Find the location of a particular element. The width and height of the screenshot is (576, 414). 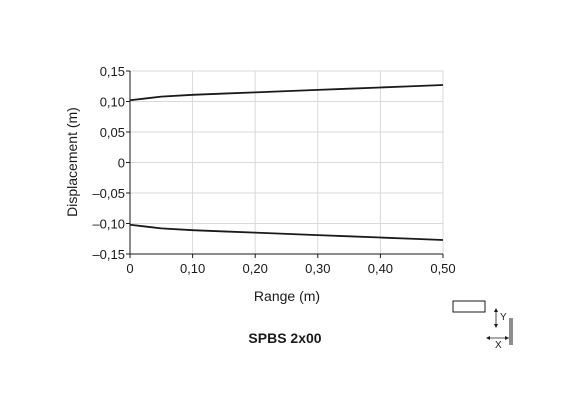

xy-orientation-diagram: Y X is located at coordinates (482, 325).